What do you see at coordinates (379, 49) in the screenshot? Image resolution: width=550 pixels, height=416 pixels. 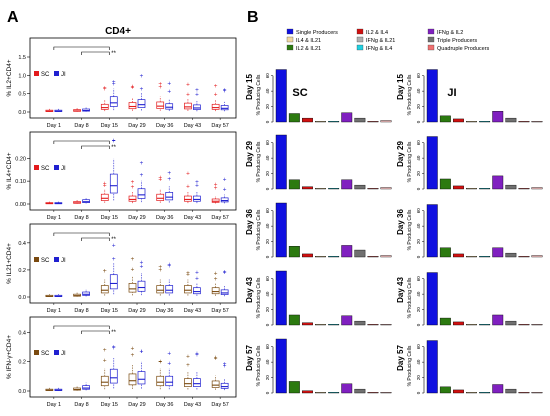 I see `legend-label-7: IFNg & IL4` at bounding box center [379, 49].